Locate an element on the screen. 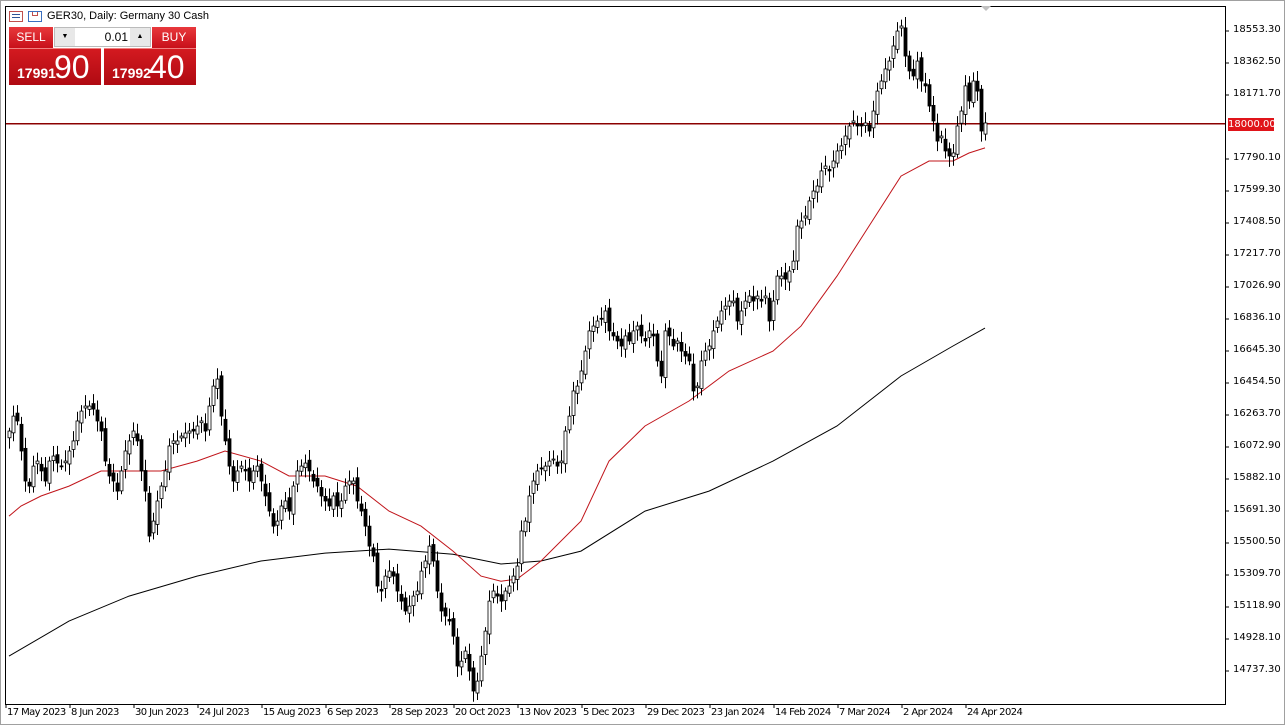 This screenshot has height=726, width=1285. y-tick-label: 17790.10 is located at coordinates (1257, 157).